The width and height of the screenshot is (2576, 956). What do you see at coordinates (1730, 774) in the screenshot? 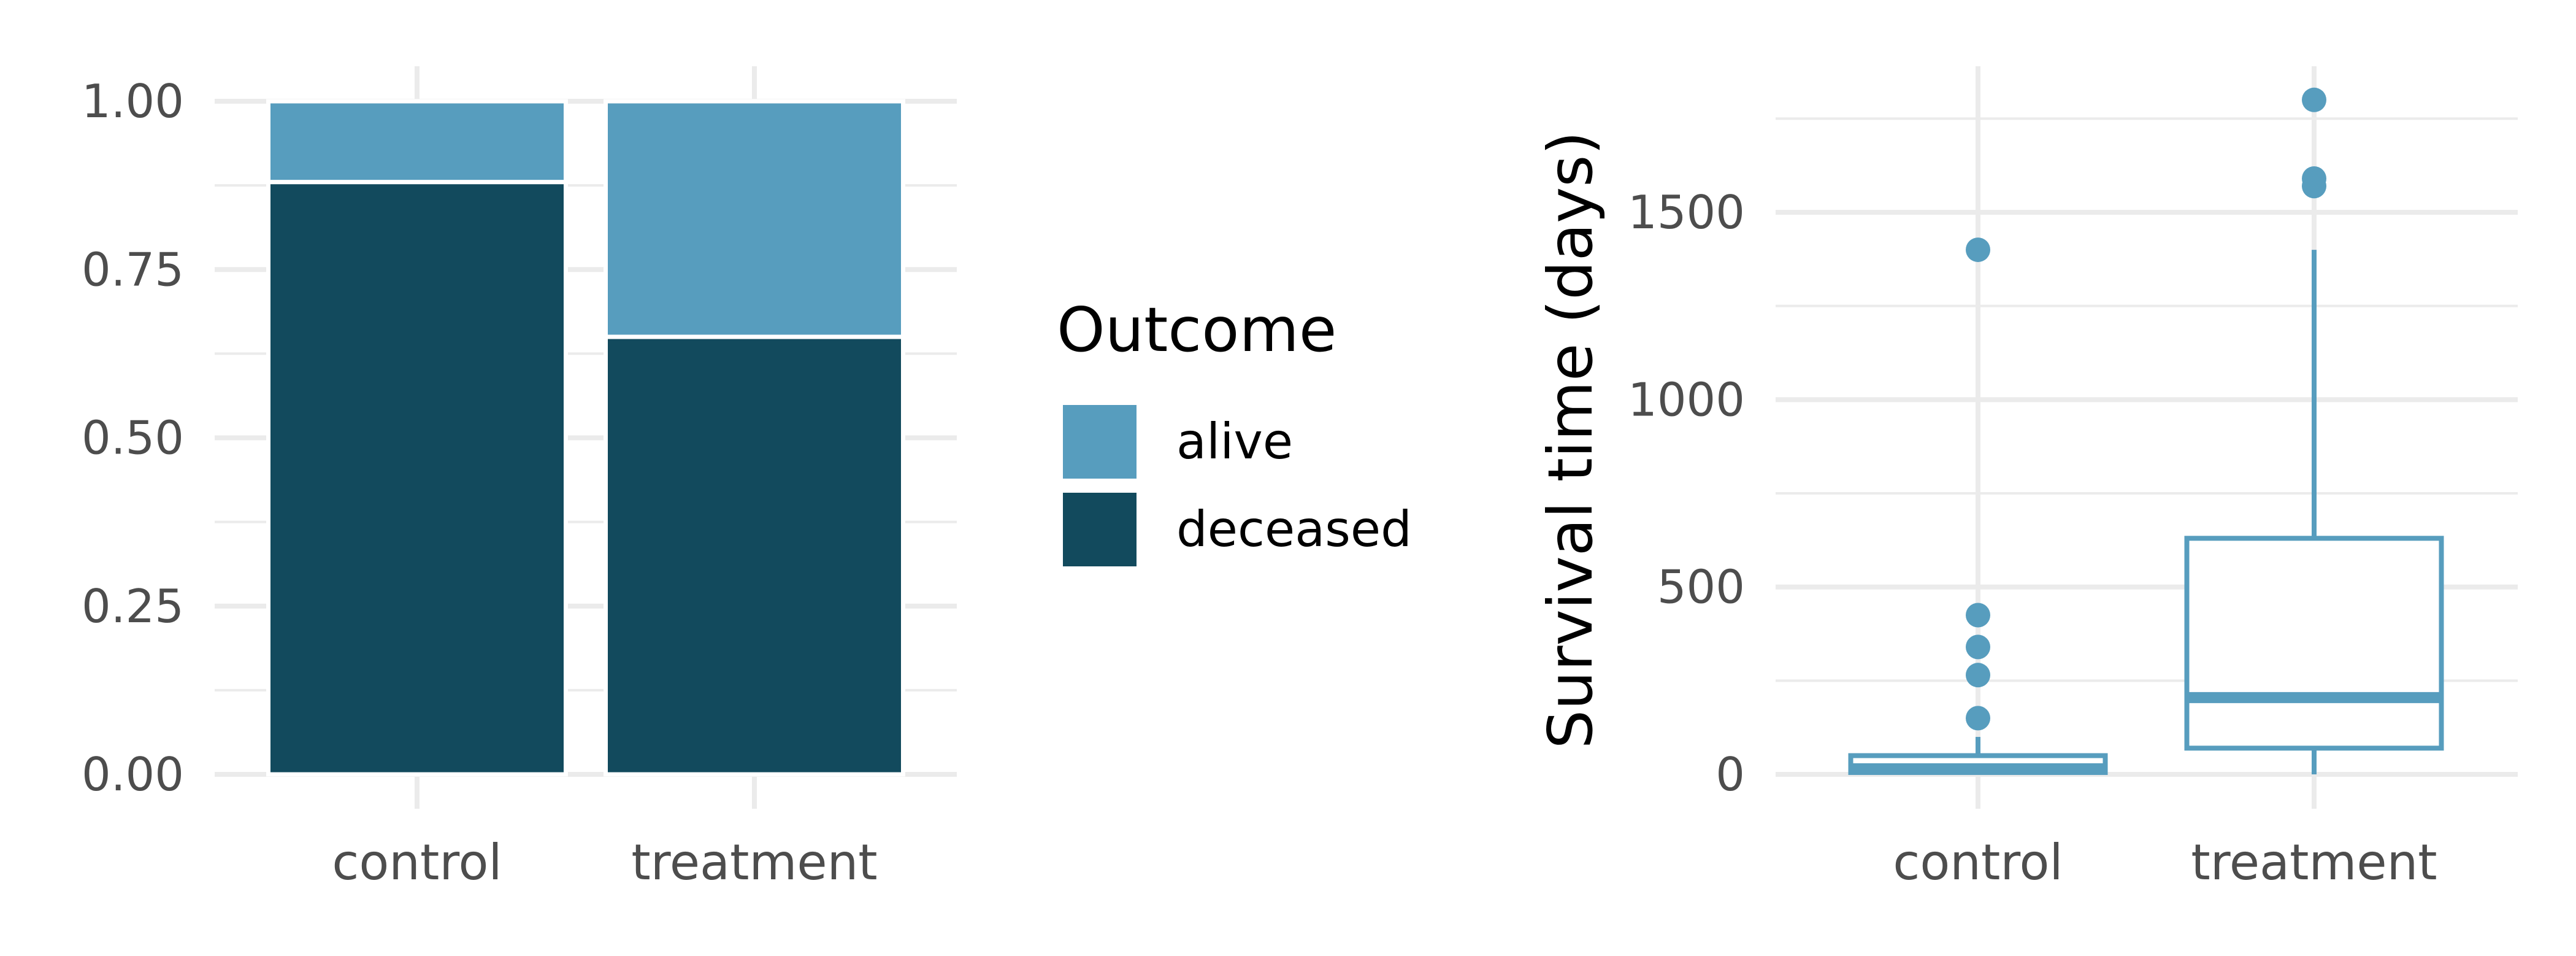
I see `boxplot-y-tick-label: 0` at bounding box center [1730, 774].